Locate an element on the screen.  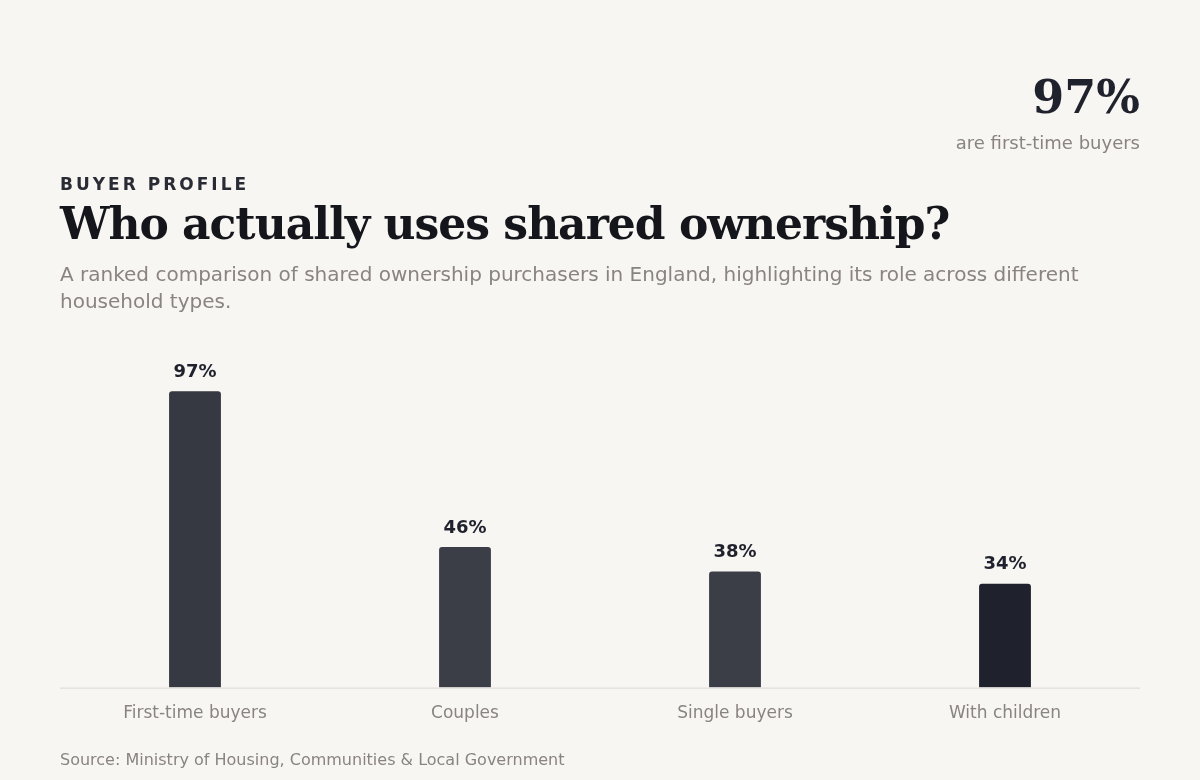
x-tick-label: Single buyers is located at coordinates (735, 712).